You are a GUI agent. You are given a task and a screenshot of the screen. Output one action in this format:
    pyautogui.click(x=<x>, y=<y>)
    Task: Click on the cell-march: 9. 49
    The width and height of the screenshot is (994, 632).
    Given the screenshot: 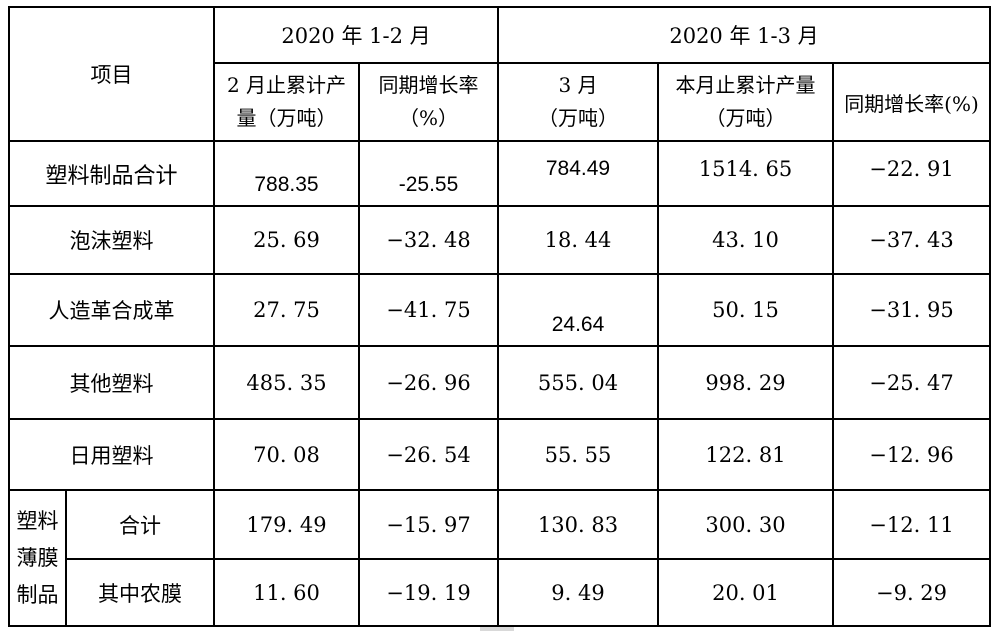 What is the action you would take?
    pyautogui.click(x=578, y=592)
    